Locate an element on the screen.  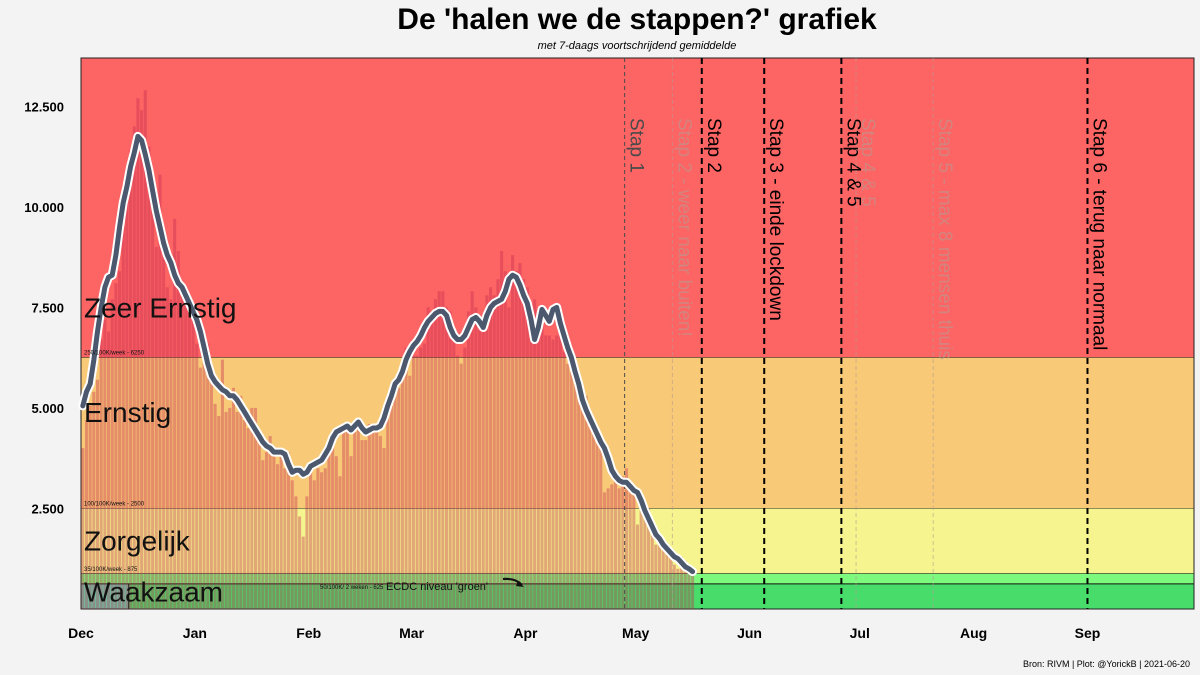
zone-label: Zorgelijk is located at coordinates (137, 541).